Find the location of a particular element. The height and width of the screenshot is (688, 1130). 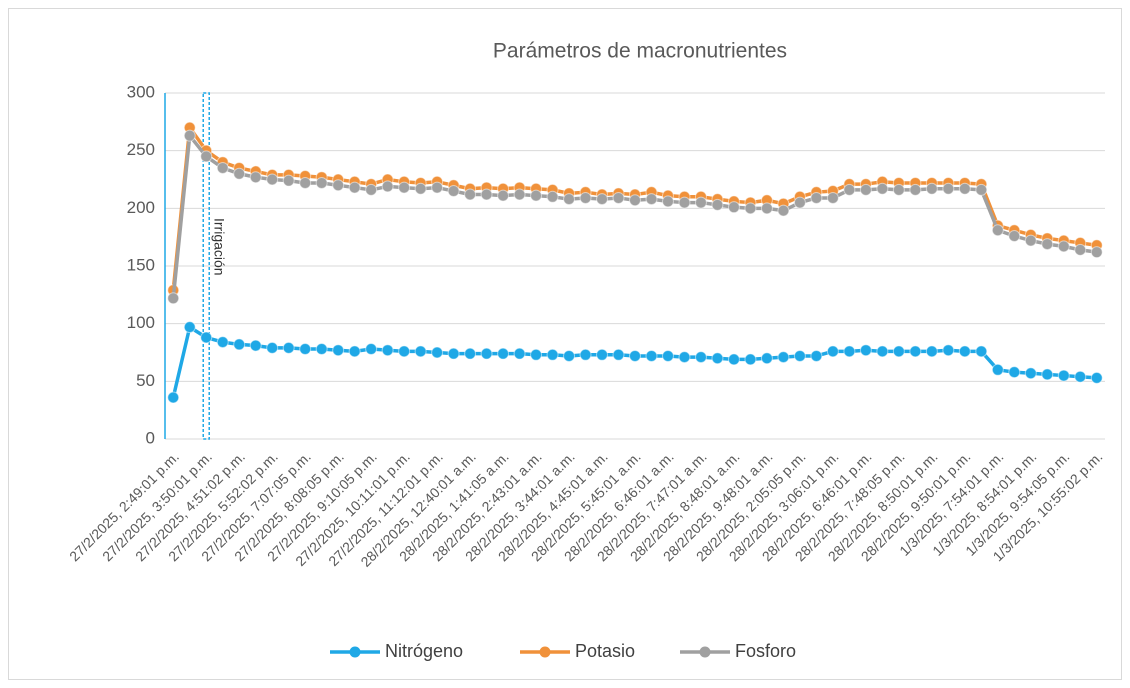

y-tick-label: 150 is located at coordinates (141, 264).